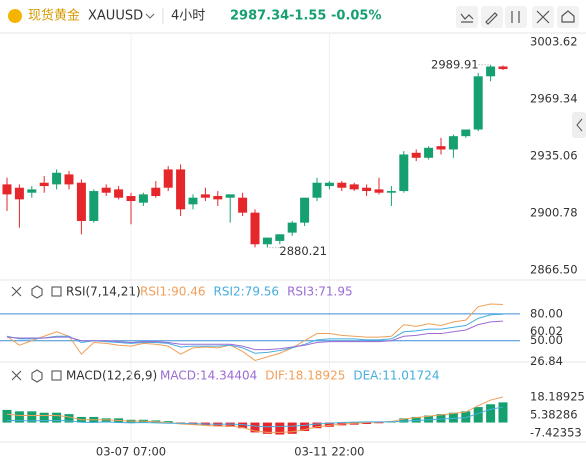 The height and width of the screenshot is (467, 586). What do you see at coordinates (554, 270) in the screenshot?
I see `y-tick-label: 2866.50` at bounding box center [554, 270].